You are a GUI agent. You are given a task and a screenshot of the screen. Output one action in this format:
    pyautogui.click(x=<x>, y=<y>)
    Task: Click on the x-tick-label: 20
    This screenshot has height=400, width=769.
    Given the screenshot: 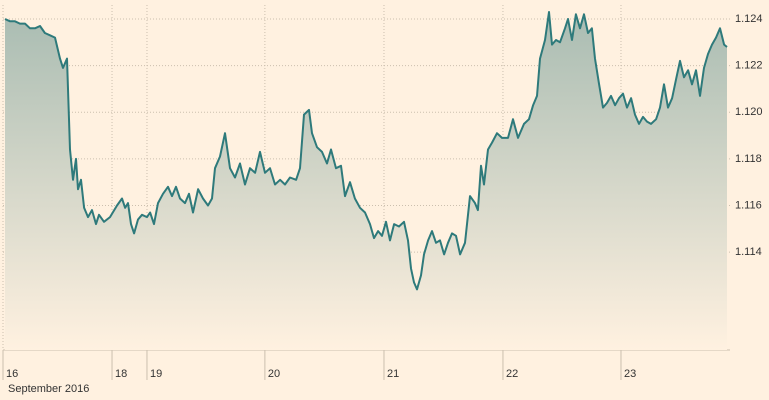 What is the action you would take?
    pyautogui.click(x=274, y=374)
    